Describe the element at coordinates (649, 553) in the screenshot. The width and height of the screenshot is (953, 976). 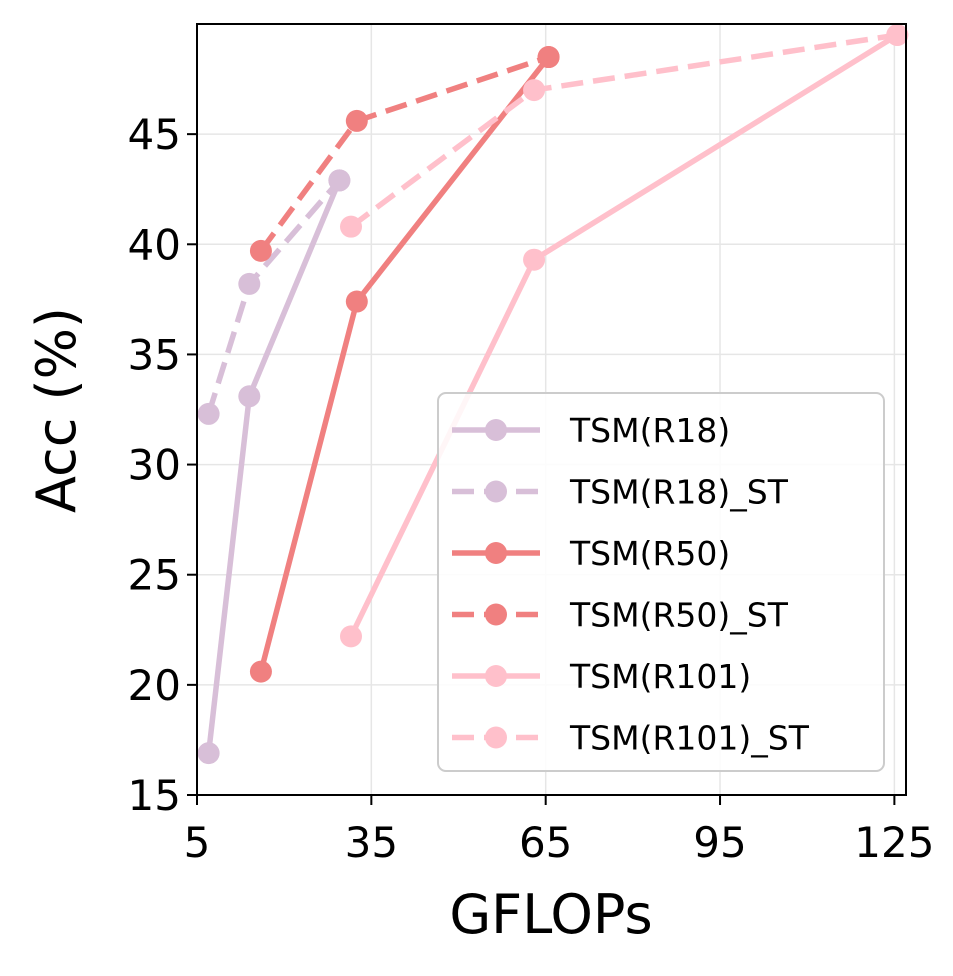
I see `legend-label: TSM(R50)` at that location.